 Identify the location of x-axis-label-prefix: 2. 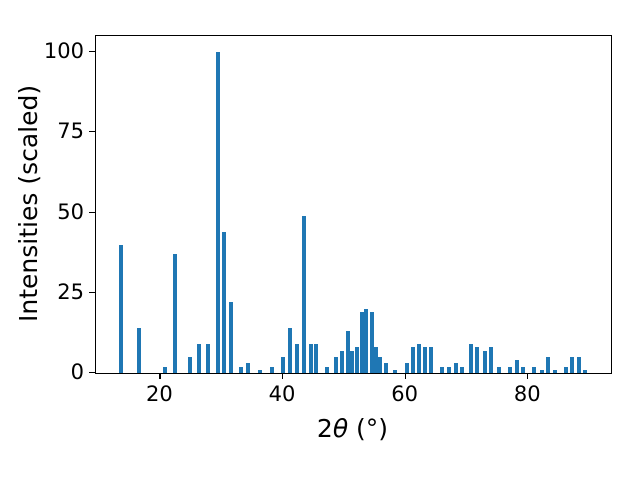
(324, 428).